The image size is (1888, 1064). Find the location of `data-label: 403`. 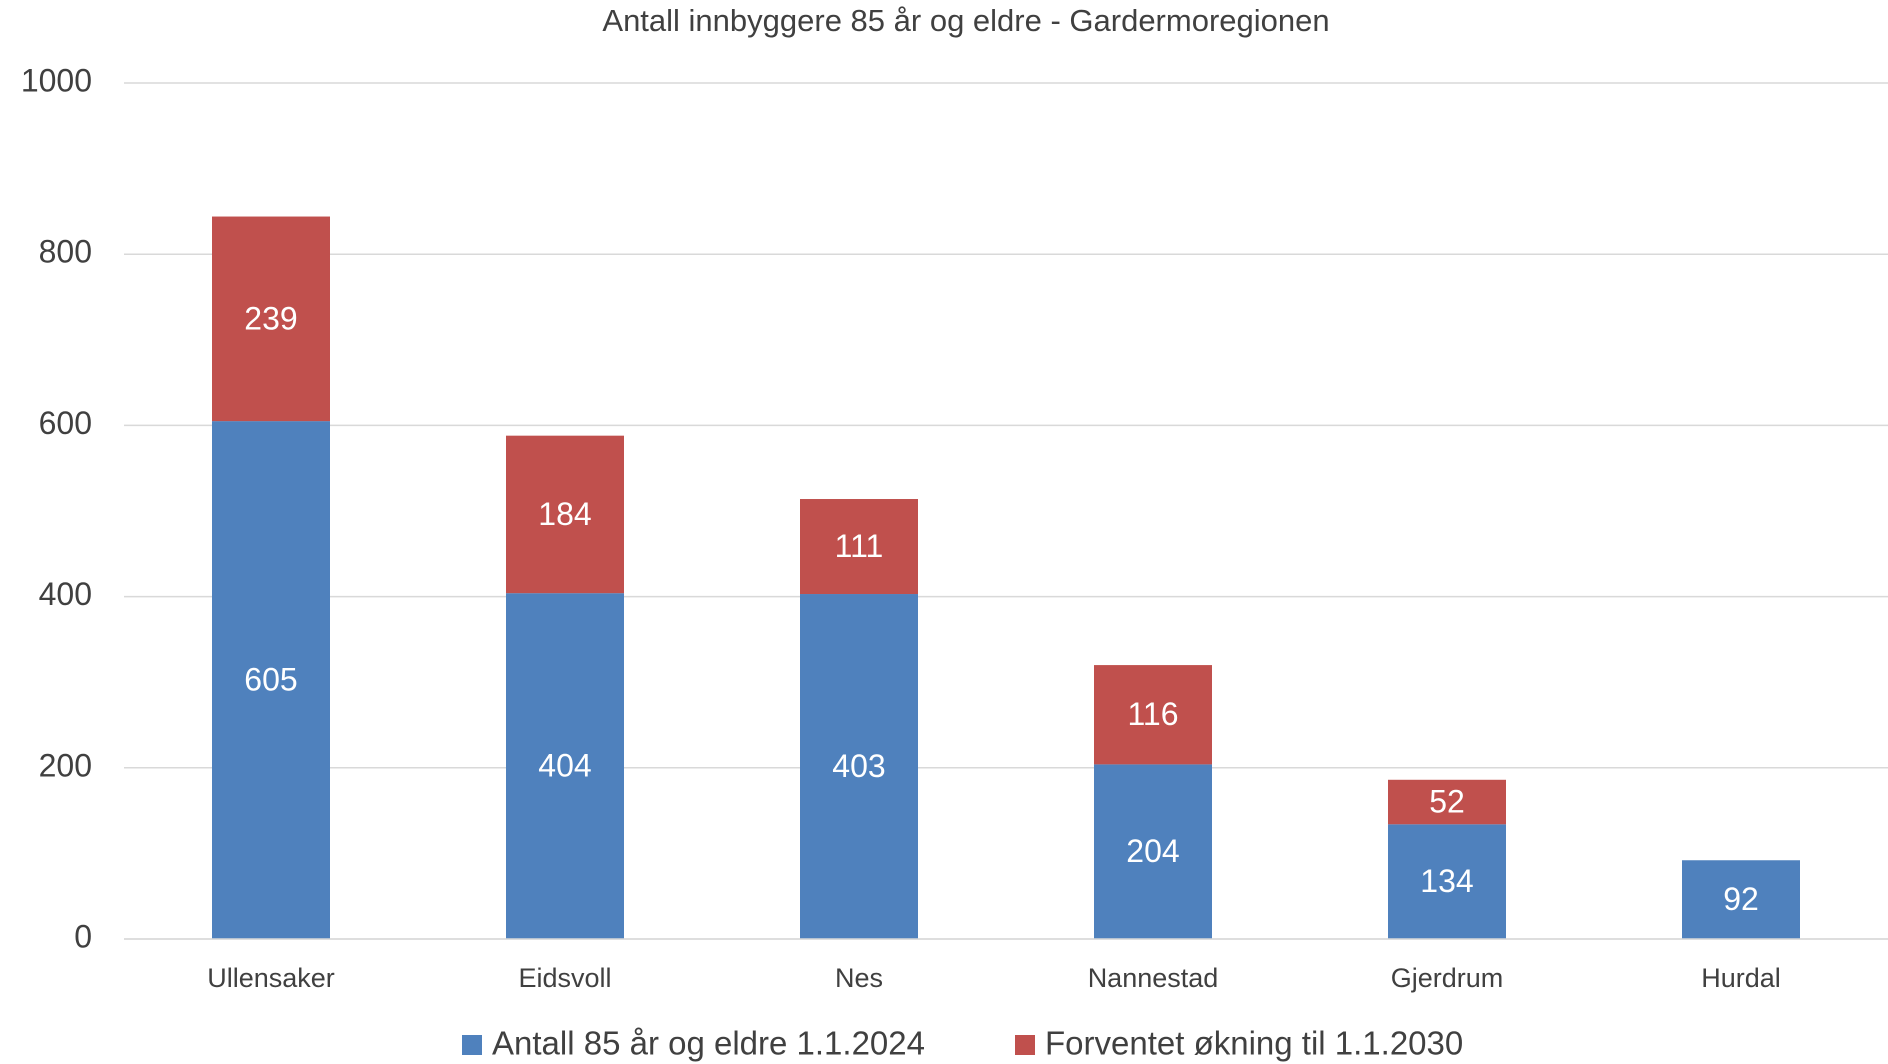

data-label: 403 is located at coordinates (858, 766).